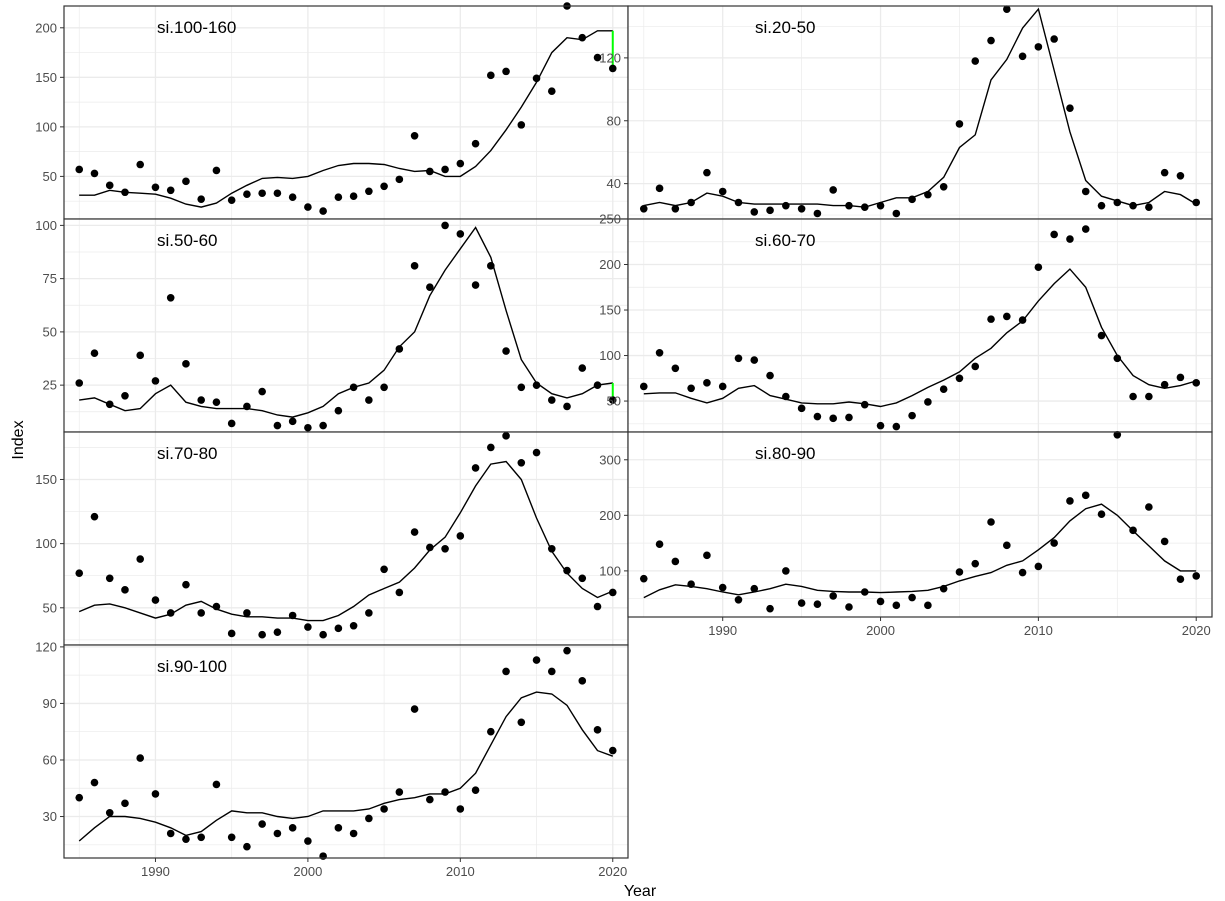 The height and width of the screenshot is (901, 1225). I want to click on panel-si-100-160: si.100-160 50 100 150 200, so click(332, 111).